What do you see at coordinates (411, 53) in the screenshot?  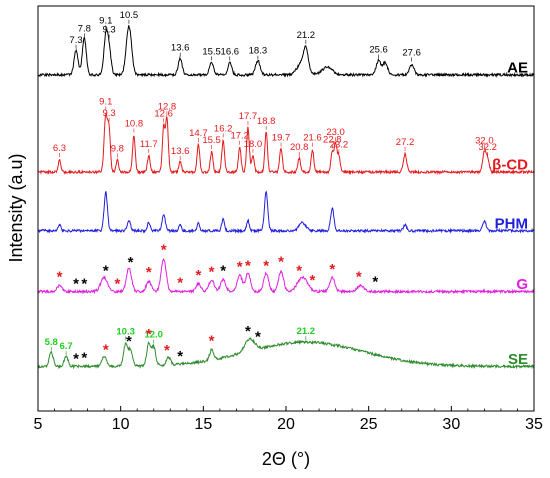 I see `peak-label: 27.6` at bounding box center [411, 53].